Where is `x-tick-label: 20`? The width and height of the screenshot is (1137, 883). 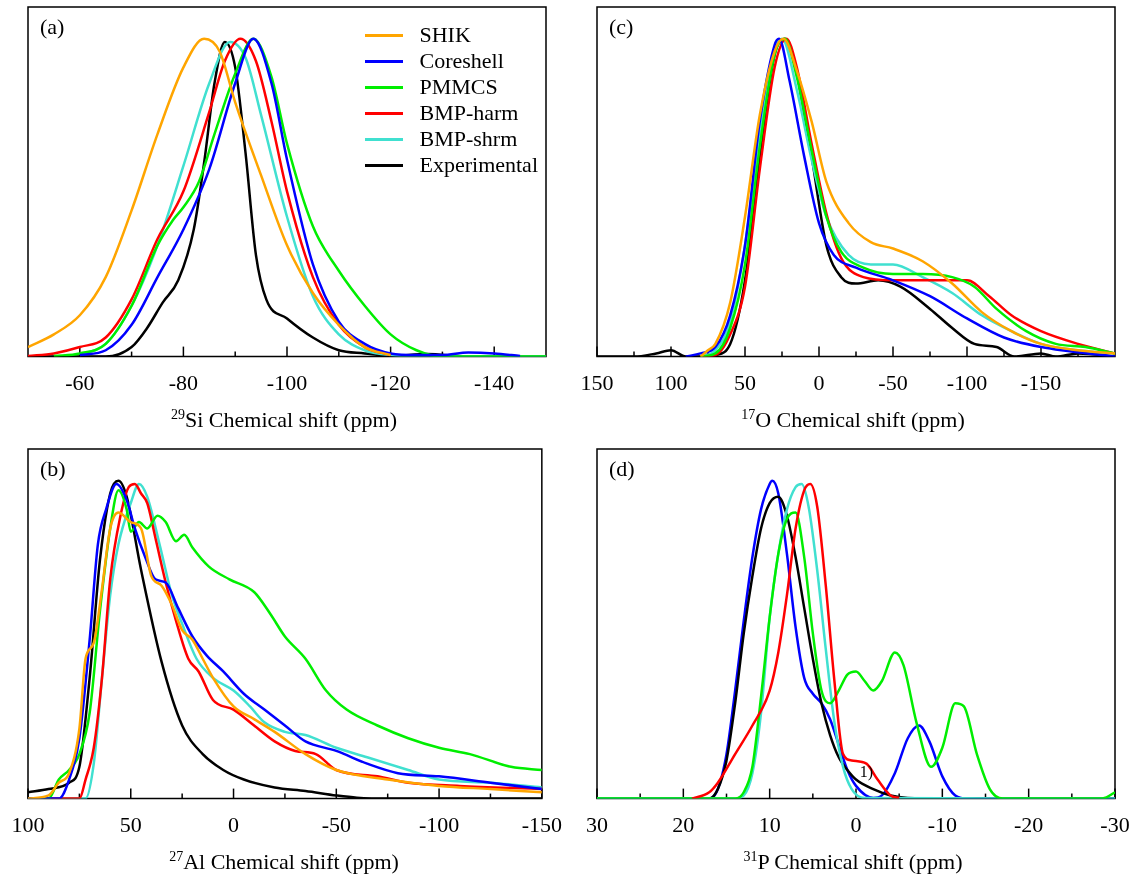 x-tick-label: 20 is located at coordinates (683, 824).